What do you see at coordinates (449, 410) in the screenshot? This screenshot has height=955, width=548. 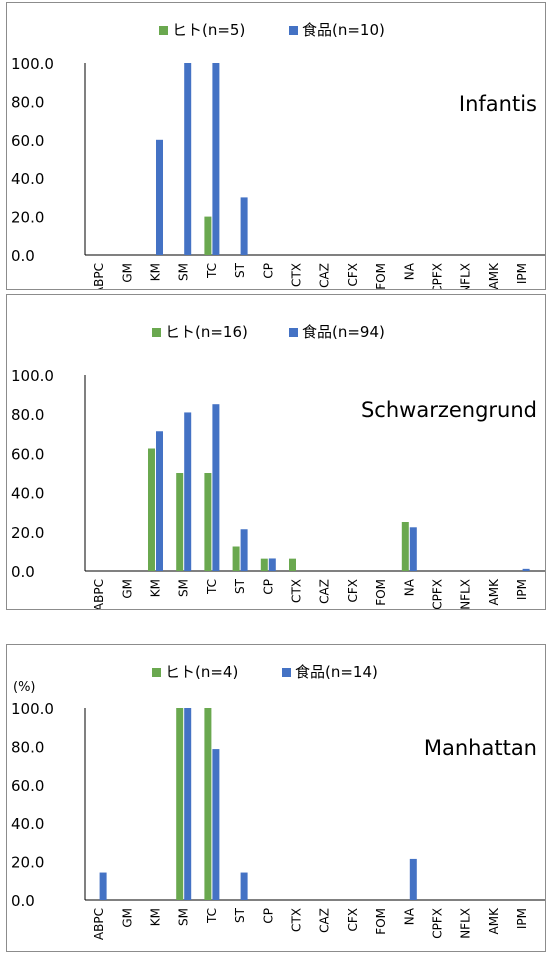 I see `chart-title: Schwarzengrund` at bounding box center [449, 410].